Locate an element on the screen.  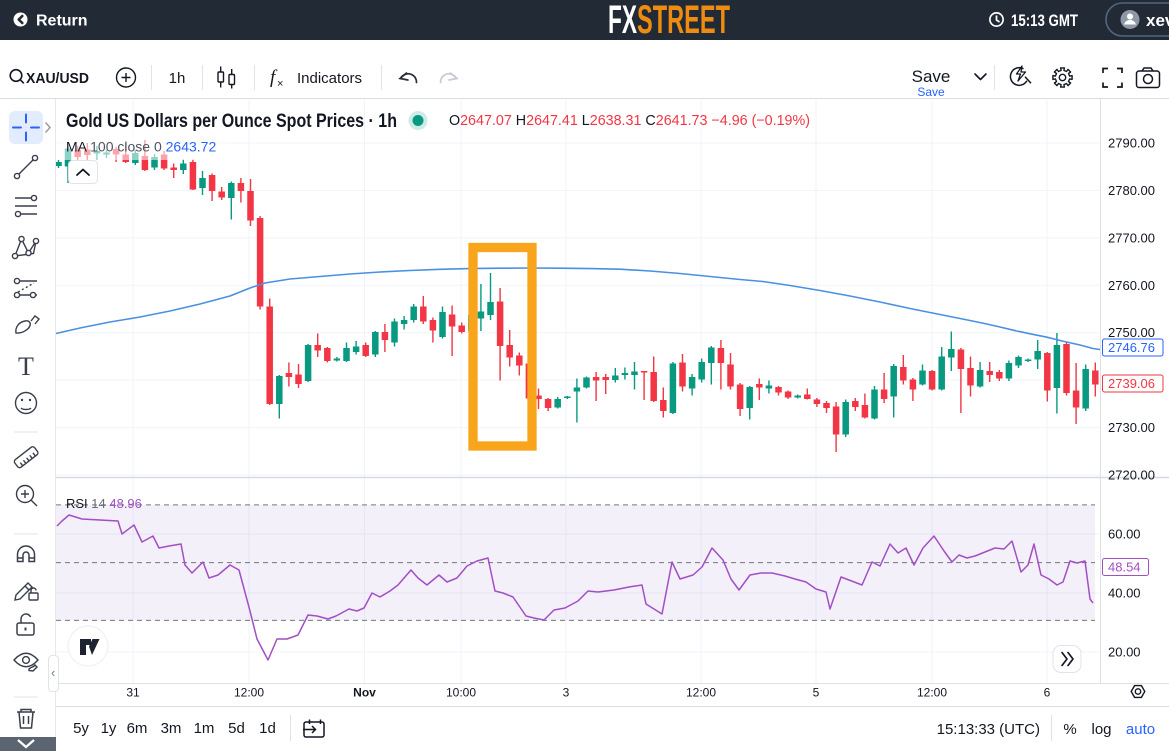
svg-text: T is located at coordinates (26, 366).